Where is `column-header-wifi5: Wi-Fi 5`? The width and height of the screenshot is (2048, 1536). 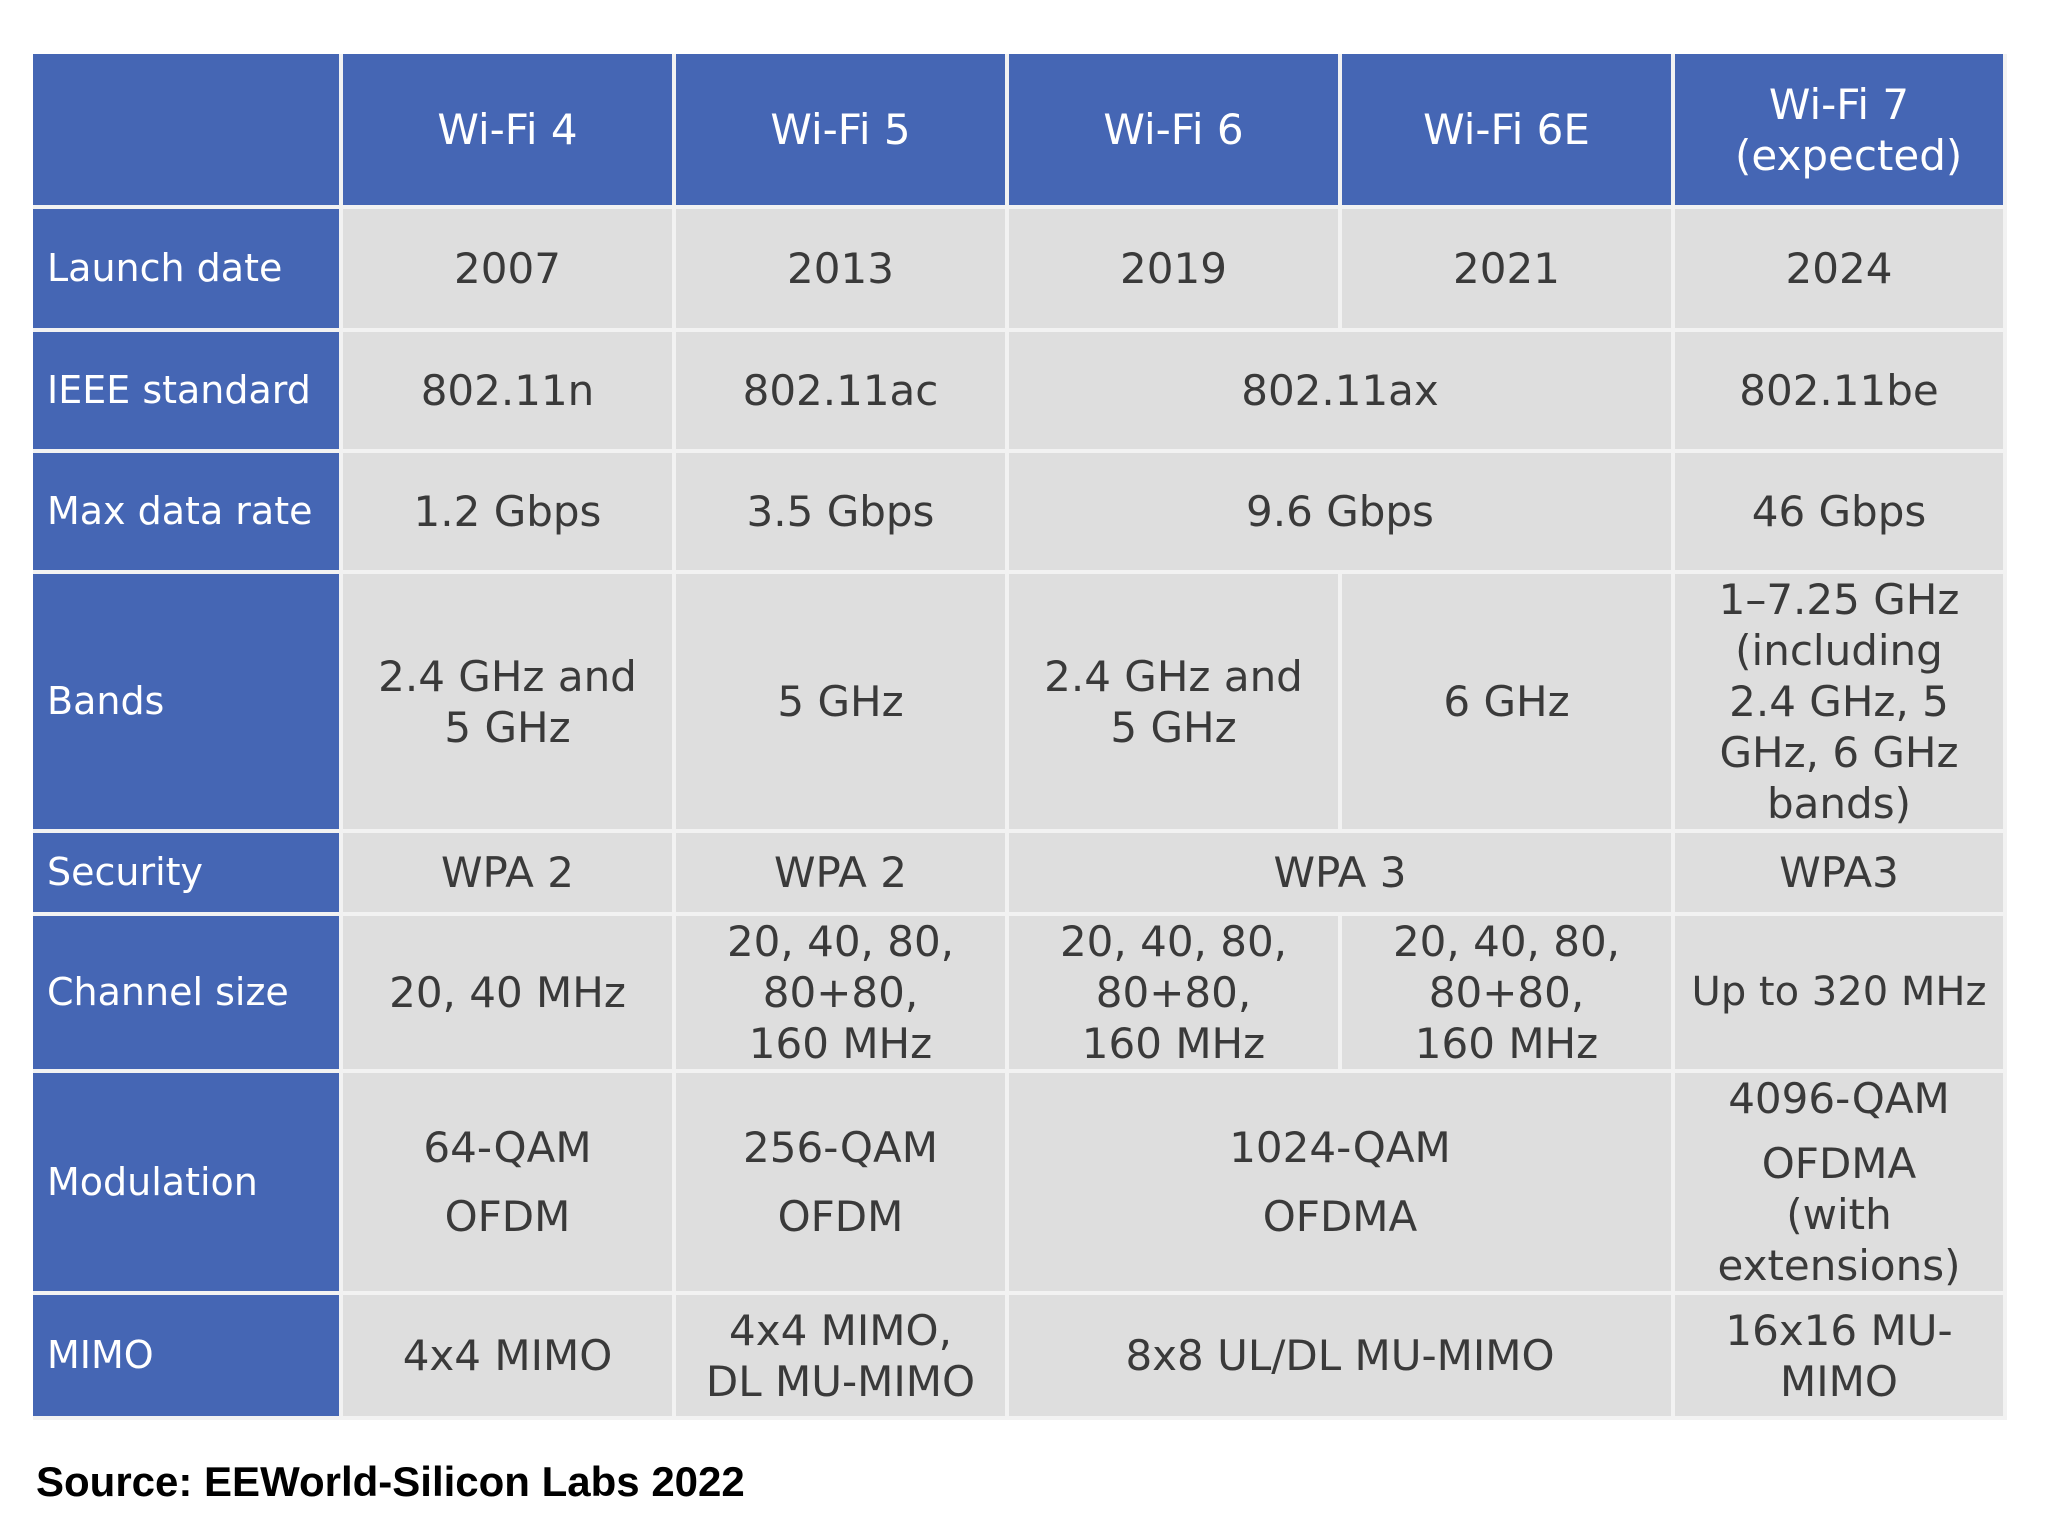 column-header-wifi5: Wi-Fi 5 is located at coordinates (842, 131).